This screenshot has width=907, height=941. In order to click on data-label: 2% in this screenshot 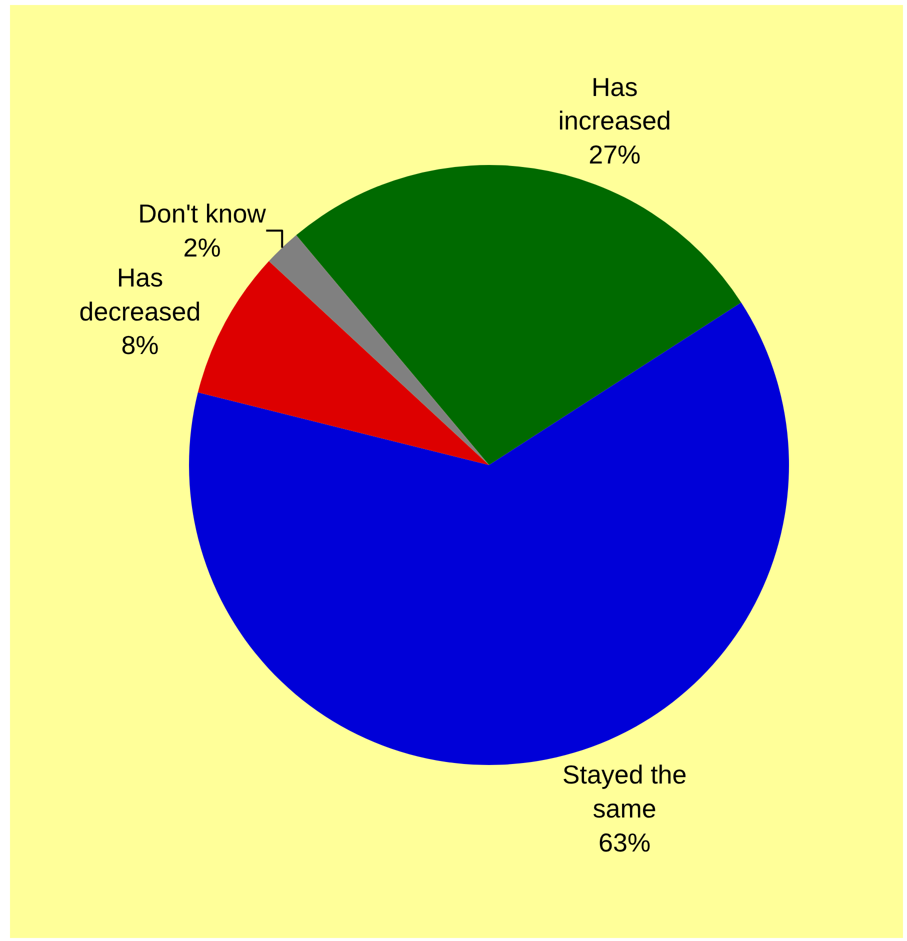, I will do `click(202, 247)`.